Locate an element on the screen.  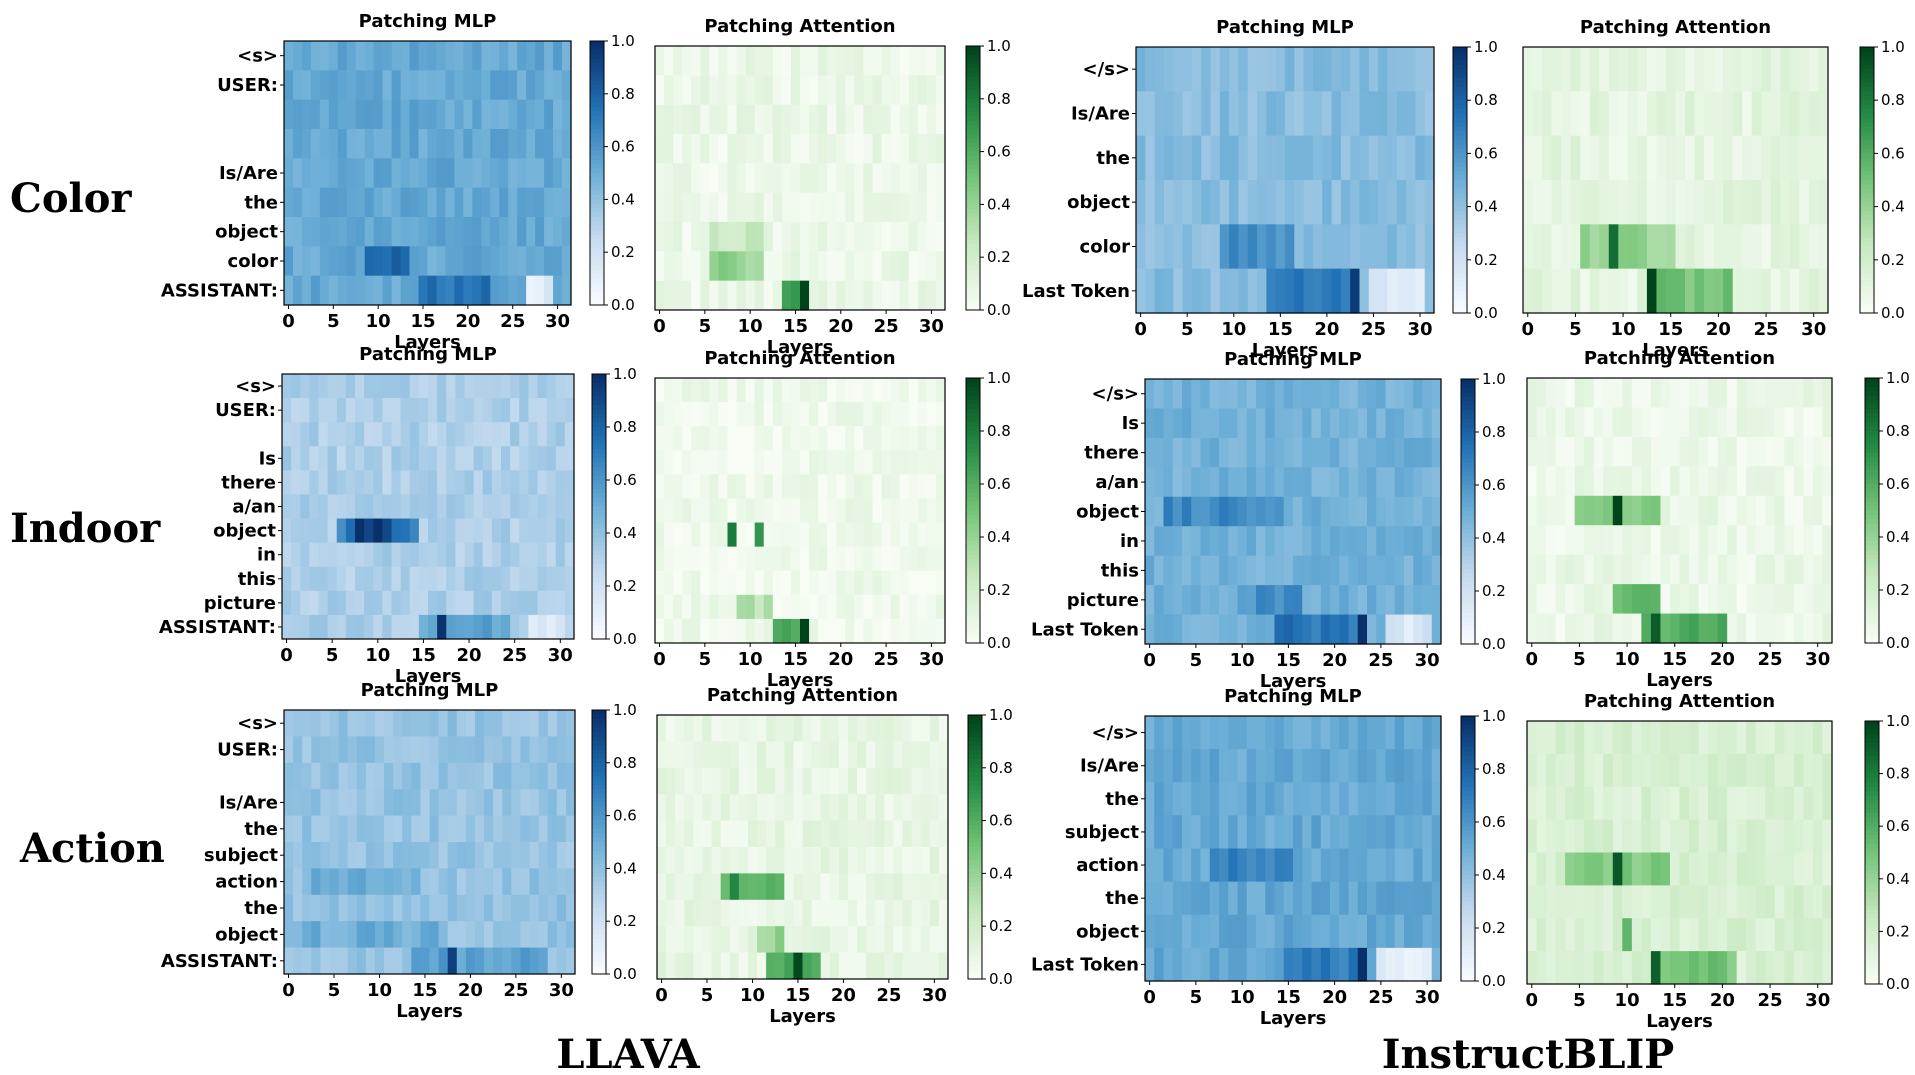
action-llava-attn-title: Patching Attention is located at coordinates (802, 695).